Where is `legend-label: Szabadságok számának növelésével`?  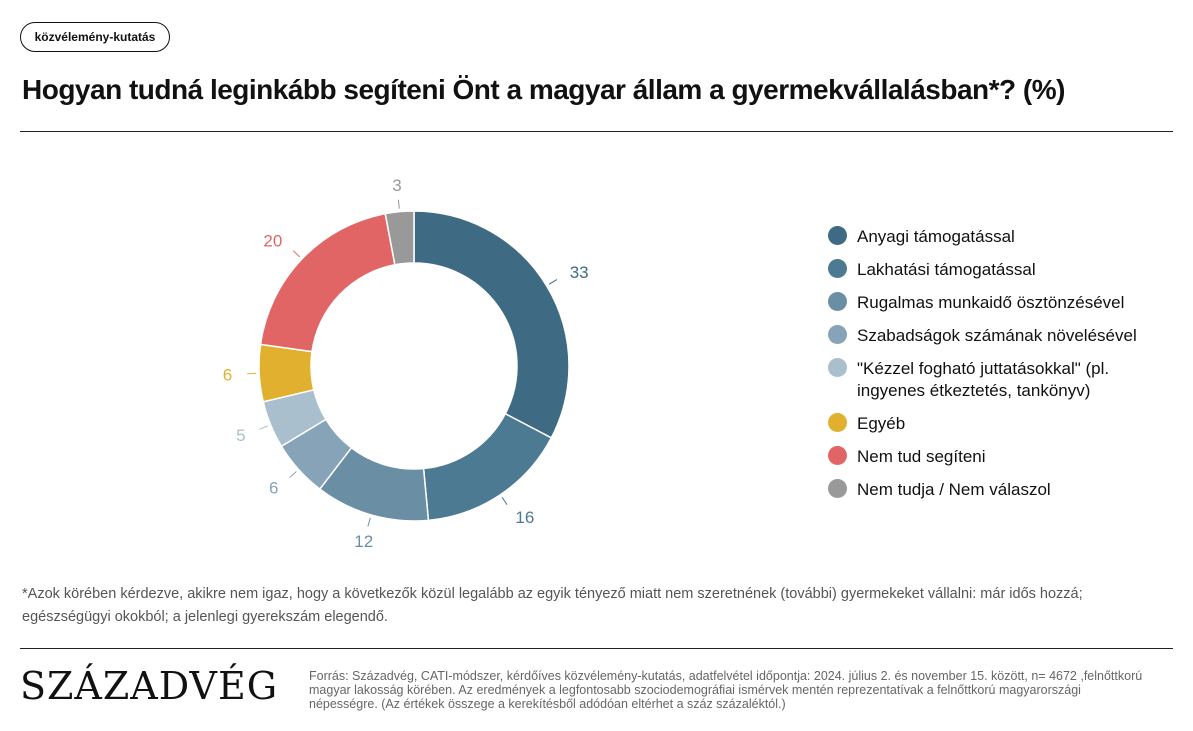
legend-label: Szabadságok számának növelésével is located at coordinates (997, 335).